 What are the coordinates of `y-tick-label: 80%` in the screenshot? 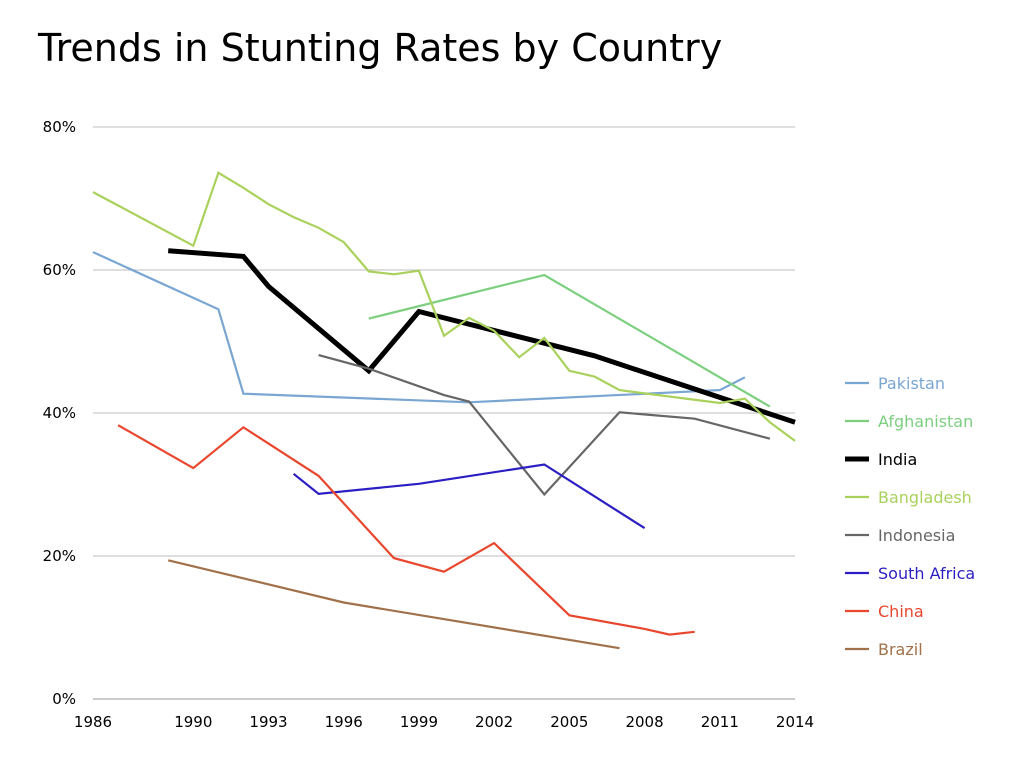 It's located at (59, 127).